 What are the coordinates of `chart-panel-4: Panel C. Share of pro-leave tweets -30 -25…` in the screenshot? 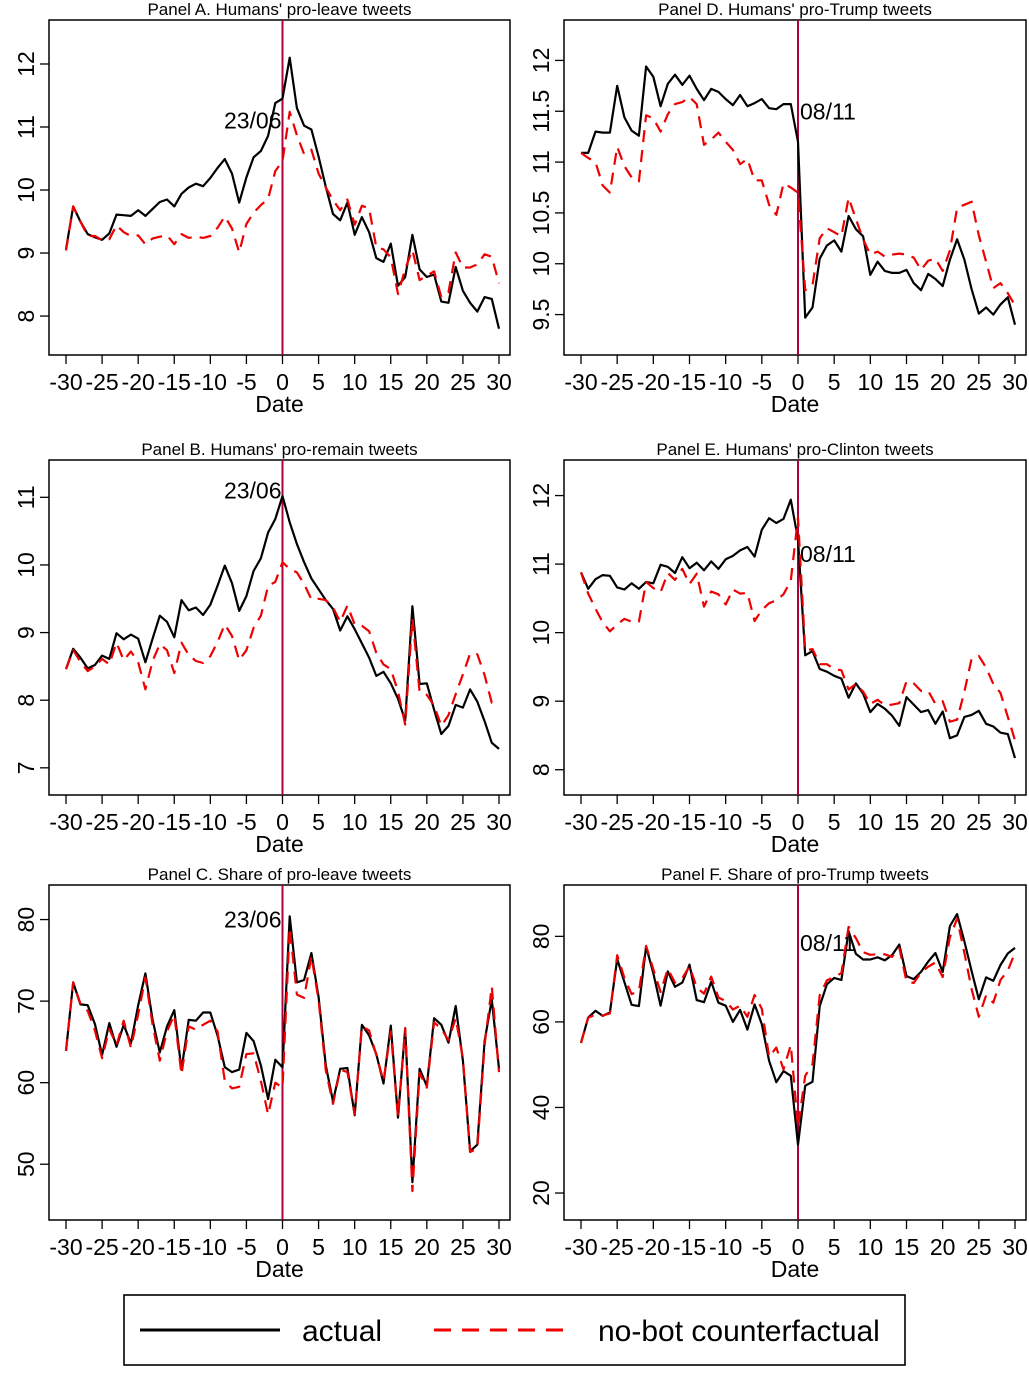 It's located at (262, 1073).